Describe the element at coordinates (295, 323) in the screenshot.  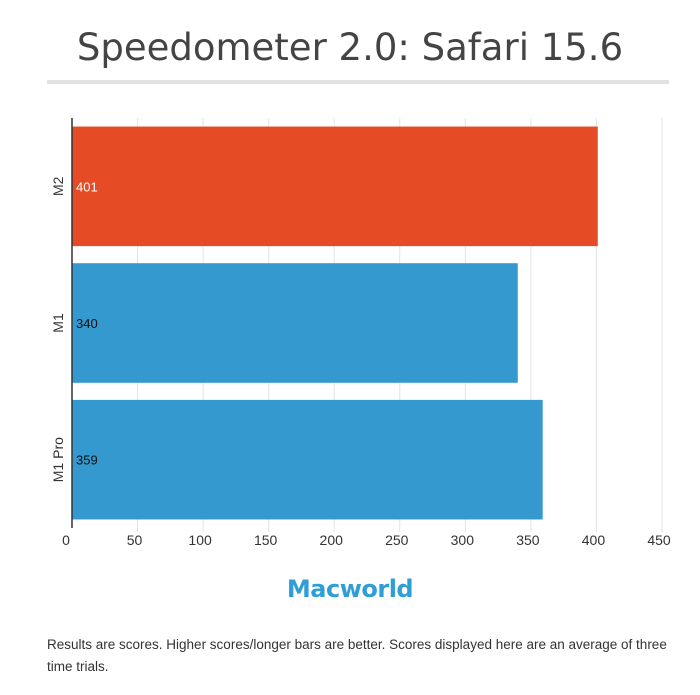
I see `bar-m1` at that location.